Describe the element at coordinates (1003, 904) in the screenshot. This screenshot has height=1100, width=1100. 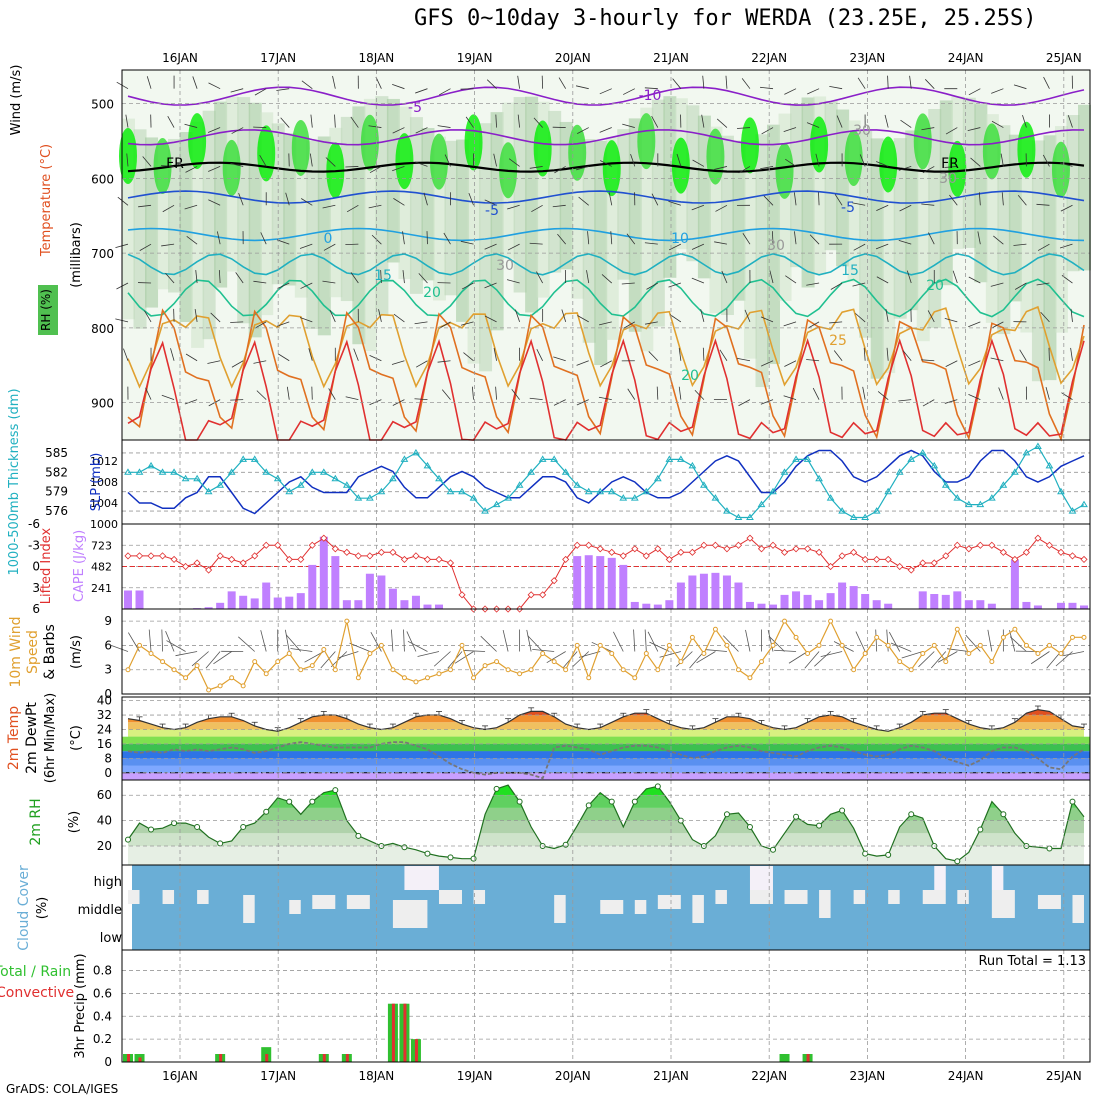
I see `cloud-gap` at that location.